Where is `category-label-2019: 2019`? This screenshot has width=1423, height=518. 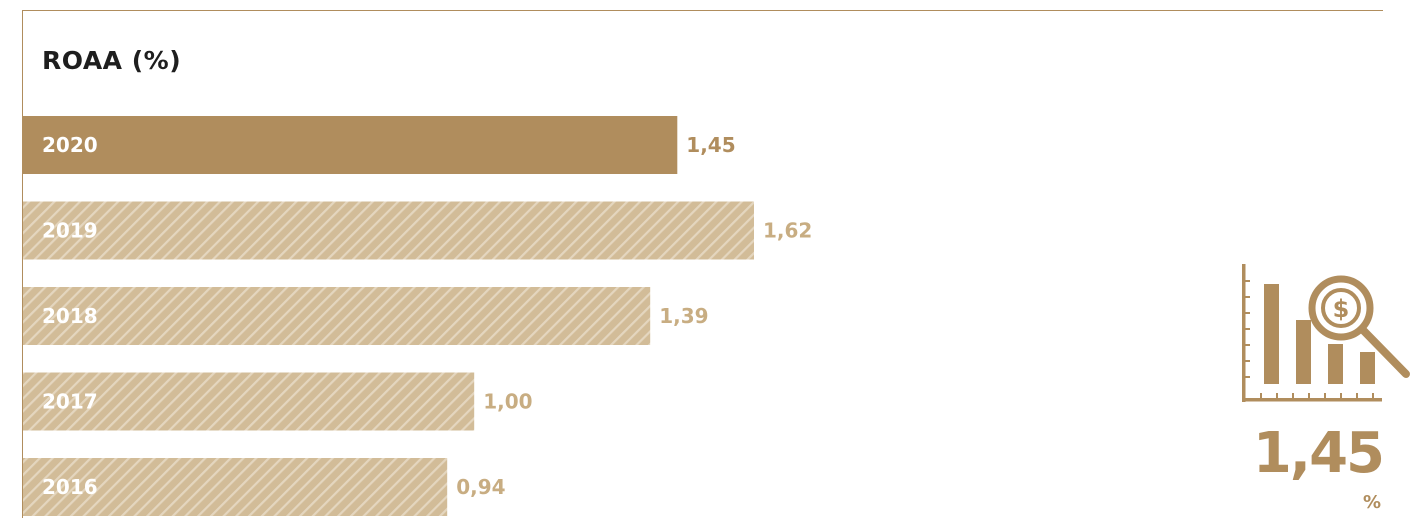
category-label-2019: 2019 is located at coordinates (70, 231).